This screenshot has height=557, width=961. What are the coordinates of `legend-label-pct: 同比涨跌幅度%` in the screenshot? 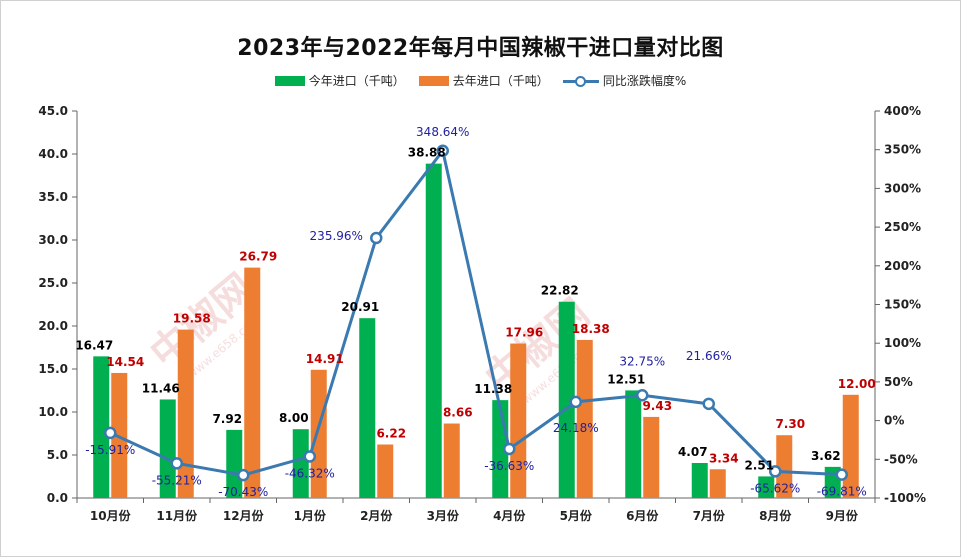 It's located at (644, 81).